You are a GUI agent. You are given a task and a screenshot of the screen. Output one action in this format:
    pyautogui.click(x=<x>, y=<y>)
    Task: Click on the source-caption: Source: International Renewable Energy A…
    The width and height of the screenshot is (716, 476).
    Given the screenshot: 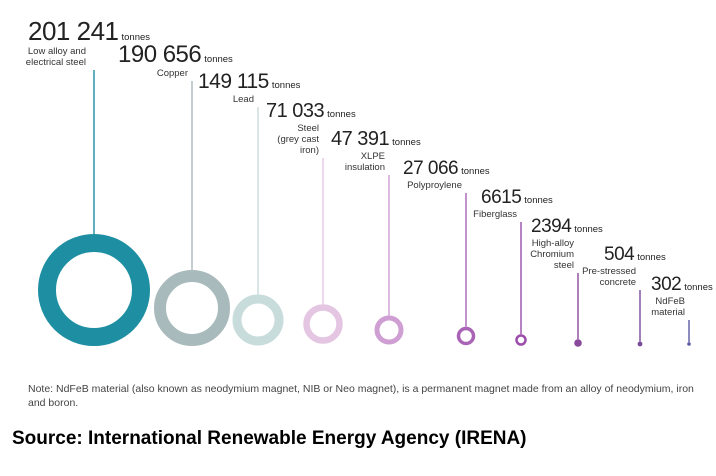 What is the action you would take?
    pyautogui.click(x=269, y=438)
    